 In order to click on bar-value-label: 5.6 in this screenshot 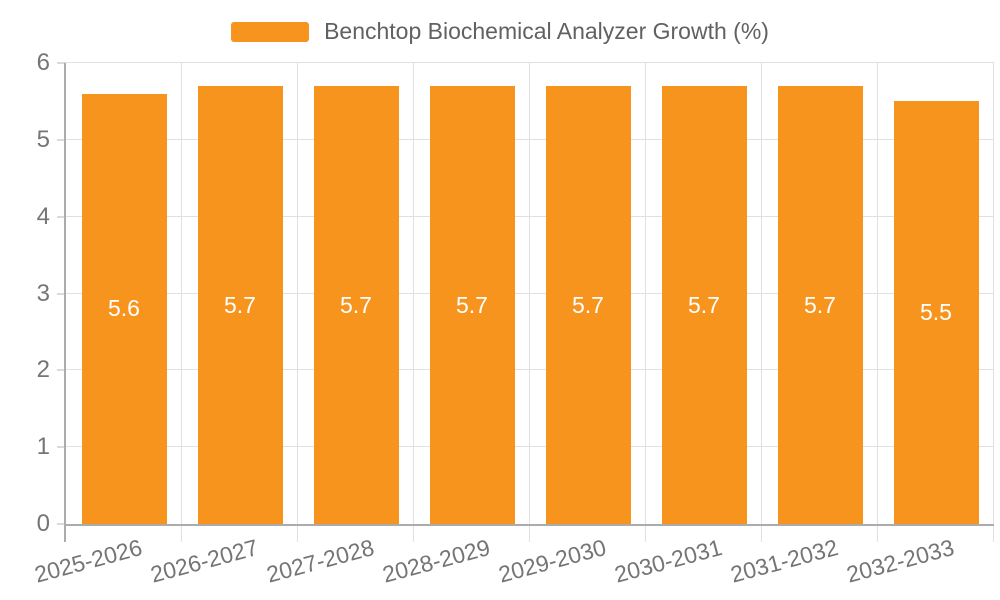, I will do `click(124, 308)`.